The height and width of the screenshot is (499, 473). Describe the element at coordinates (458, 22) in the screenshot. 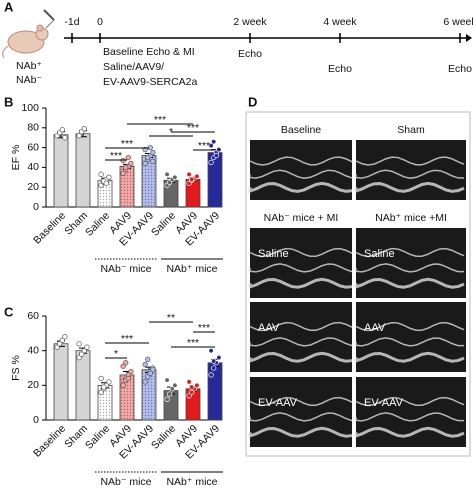

I see `time-label: 6 week` at that location.